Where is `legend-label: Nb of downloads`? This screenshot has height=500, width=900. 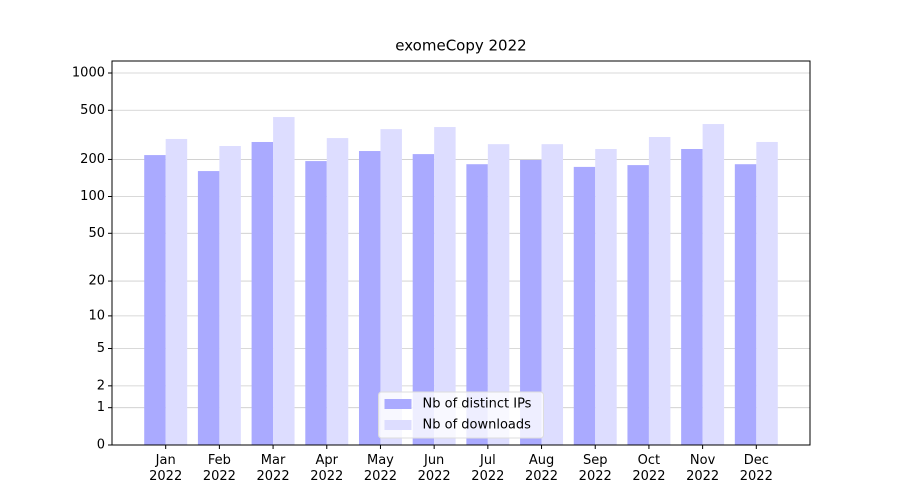 legend-label: Nb of downloads is located at coordinates (477, 425).